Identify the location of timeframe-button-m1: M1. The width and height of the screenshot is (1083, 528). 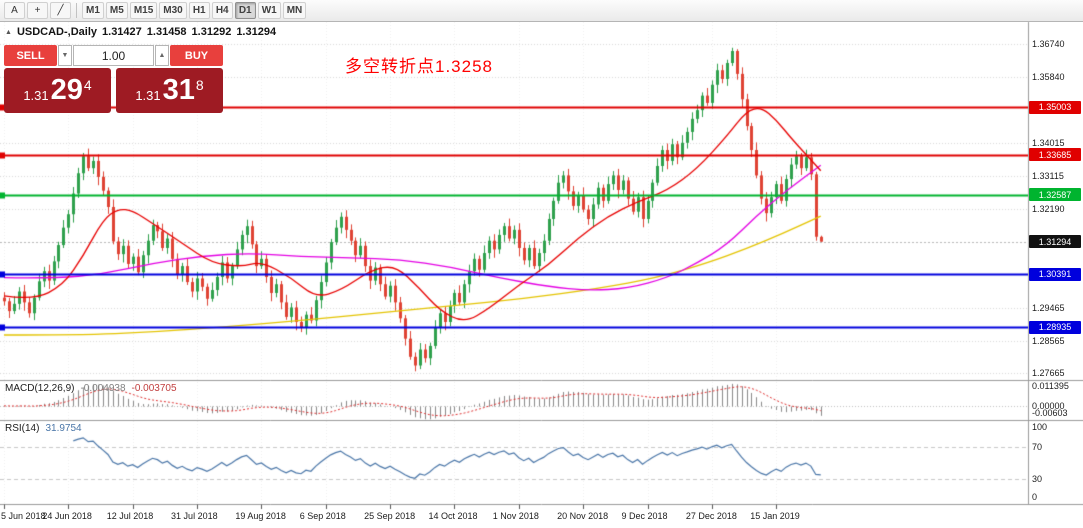
(93, 10).